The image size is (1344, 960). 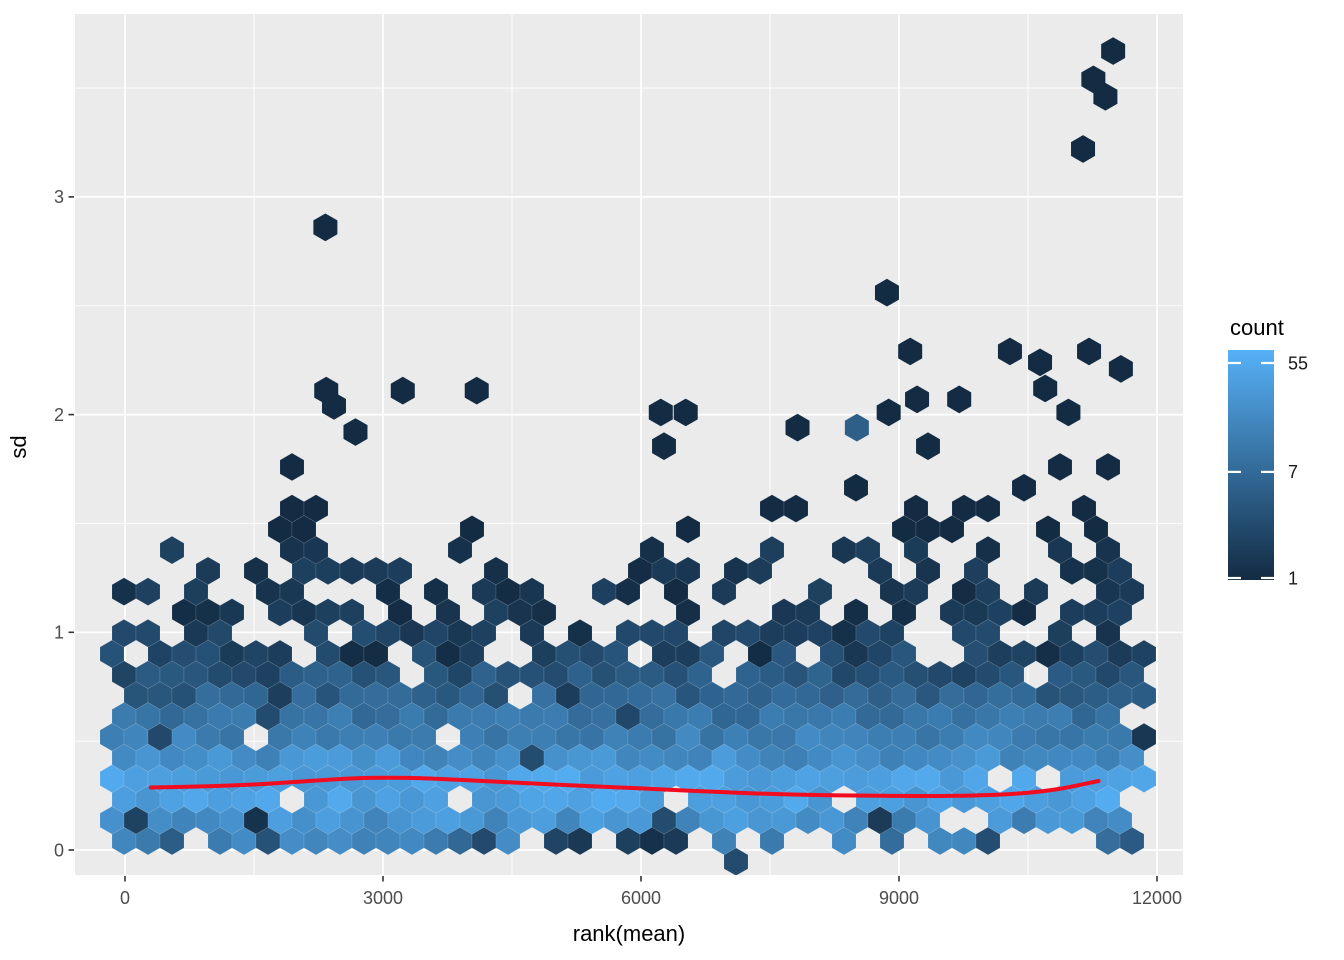 What do you see at coordinates (64, 523) in the screenshot?
I see `y-axis: 0 1 2 3` at bounding box center [64, 523].